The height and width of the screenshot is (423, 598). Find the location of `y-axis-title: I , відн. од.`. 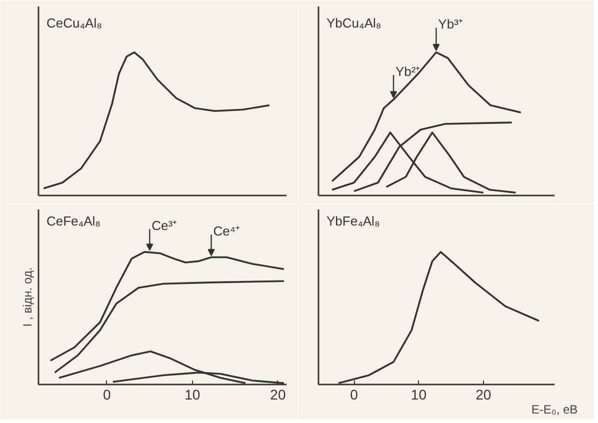

y-axis-title: I , відн. од. is located at coordinates (27, 297).